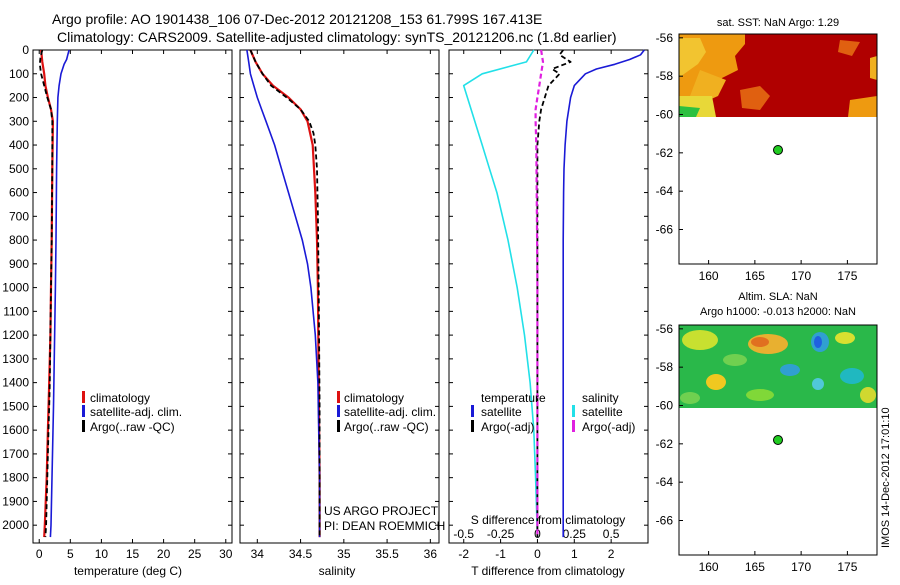 The width and height of the screenshot is (900, 585). Describe the element at coordinates (513, 398) in the screenshot. I see `legend3-left-title: temperature` at that location.